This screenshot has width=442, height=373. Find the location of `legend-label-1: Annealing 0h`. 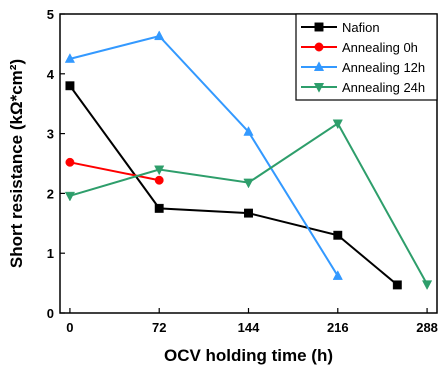

legend-label-1: Annealing 0h is located at coordinates (380, 47).